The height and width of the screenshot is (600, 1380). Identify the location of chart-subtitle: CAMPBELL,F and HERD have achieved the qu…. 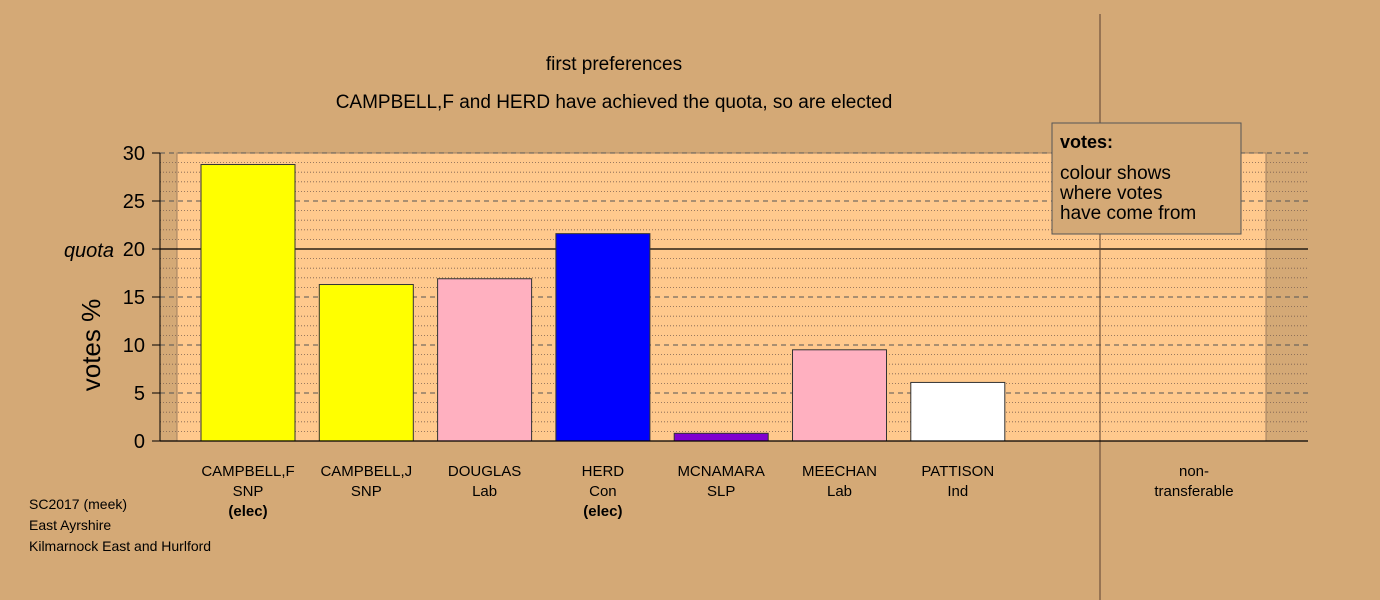
(614, 102).